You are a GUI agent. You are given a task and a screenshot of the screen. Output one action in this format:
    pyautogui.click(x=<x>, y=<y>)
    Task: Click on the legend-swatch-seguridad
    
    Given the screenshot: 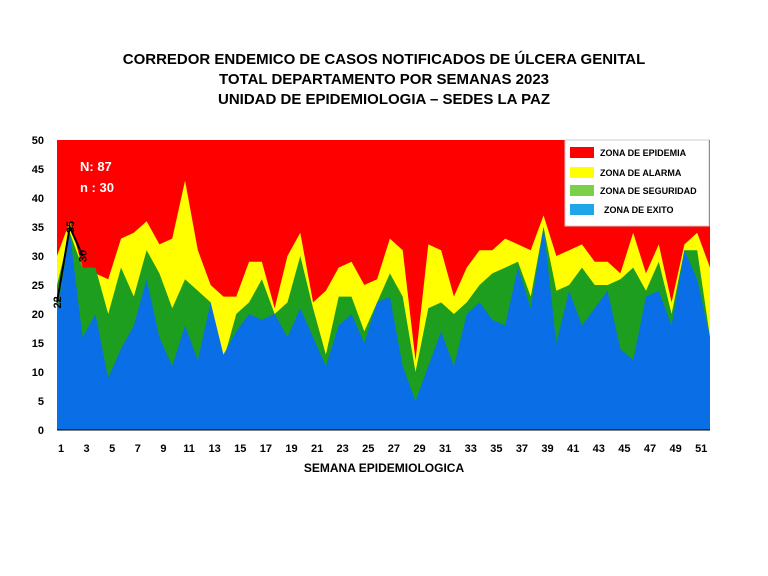 What is the action you would take?
    pyautogui.click(x=582, y=190)
    